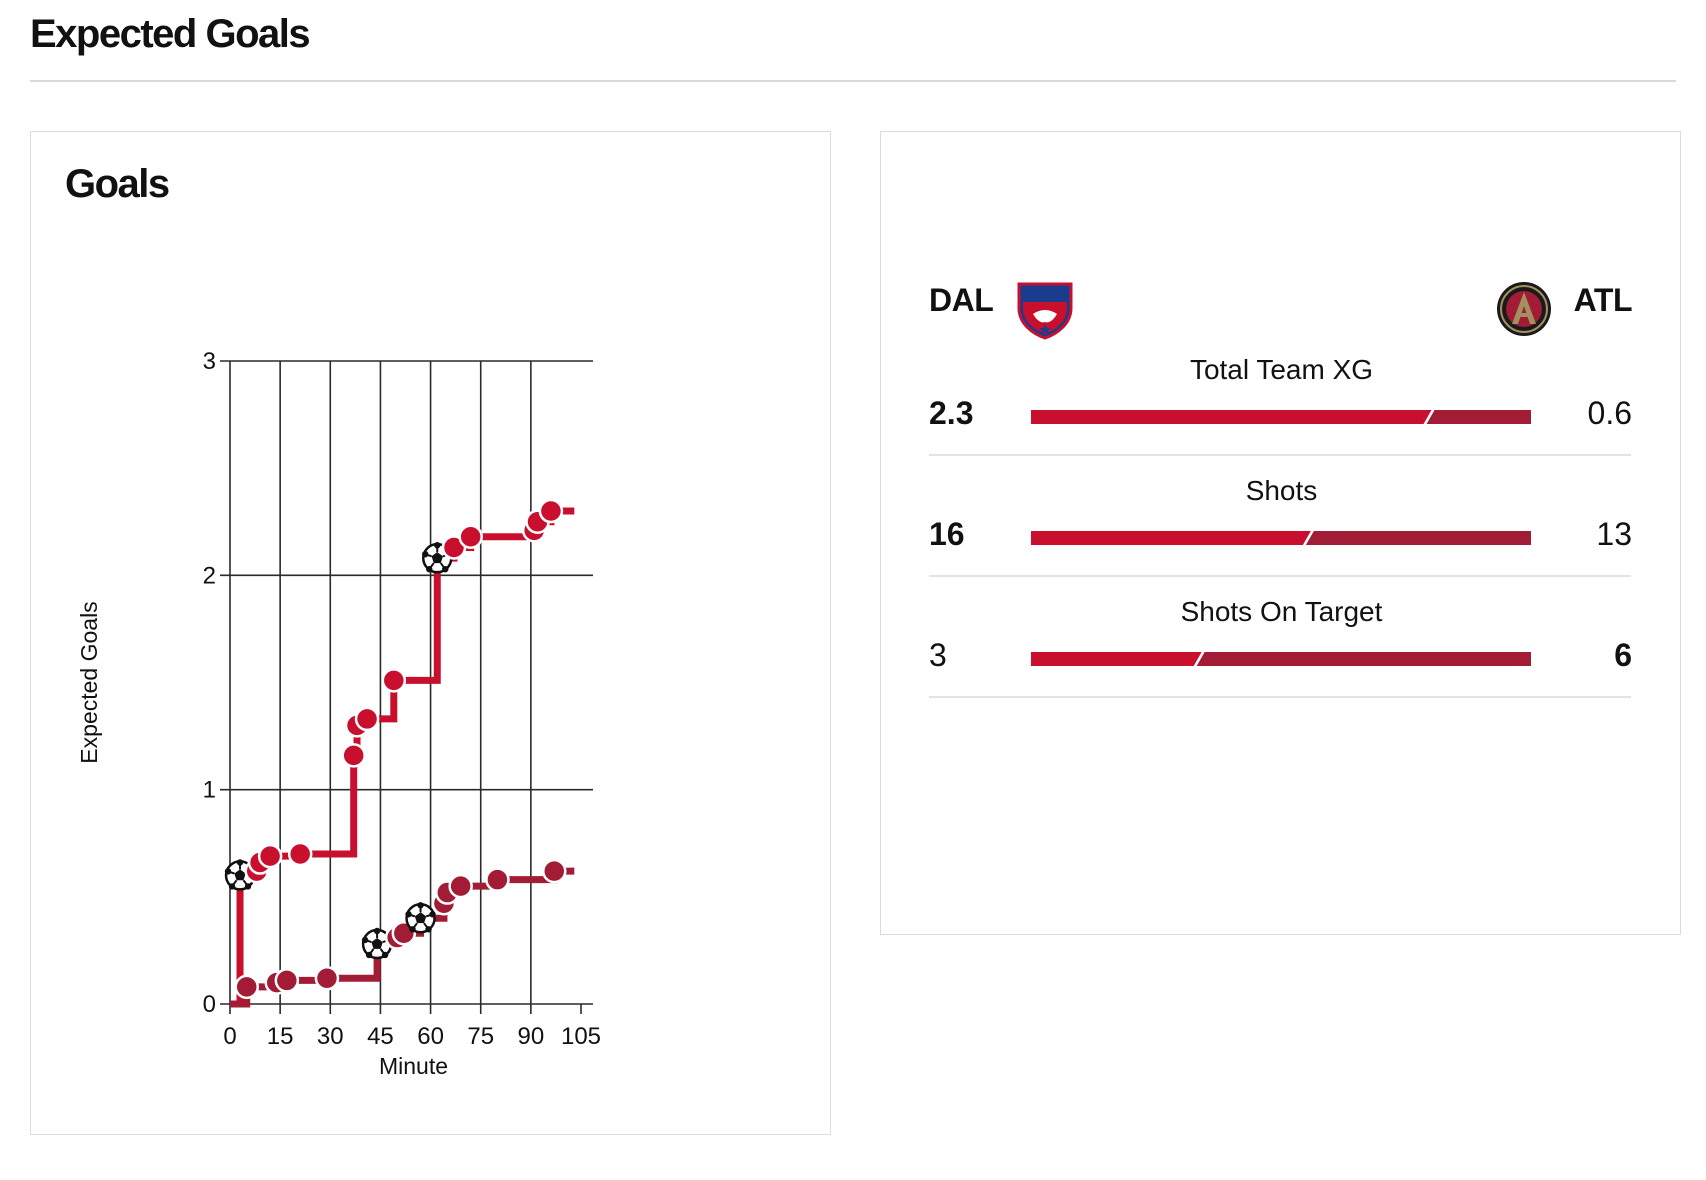 The image size is (1706, 1180). Describe the element at coordinates (1045, 311) in the screenshot. I see `fc-dallas-crest-icon` at that location.